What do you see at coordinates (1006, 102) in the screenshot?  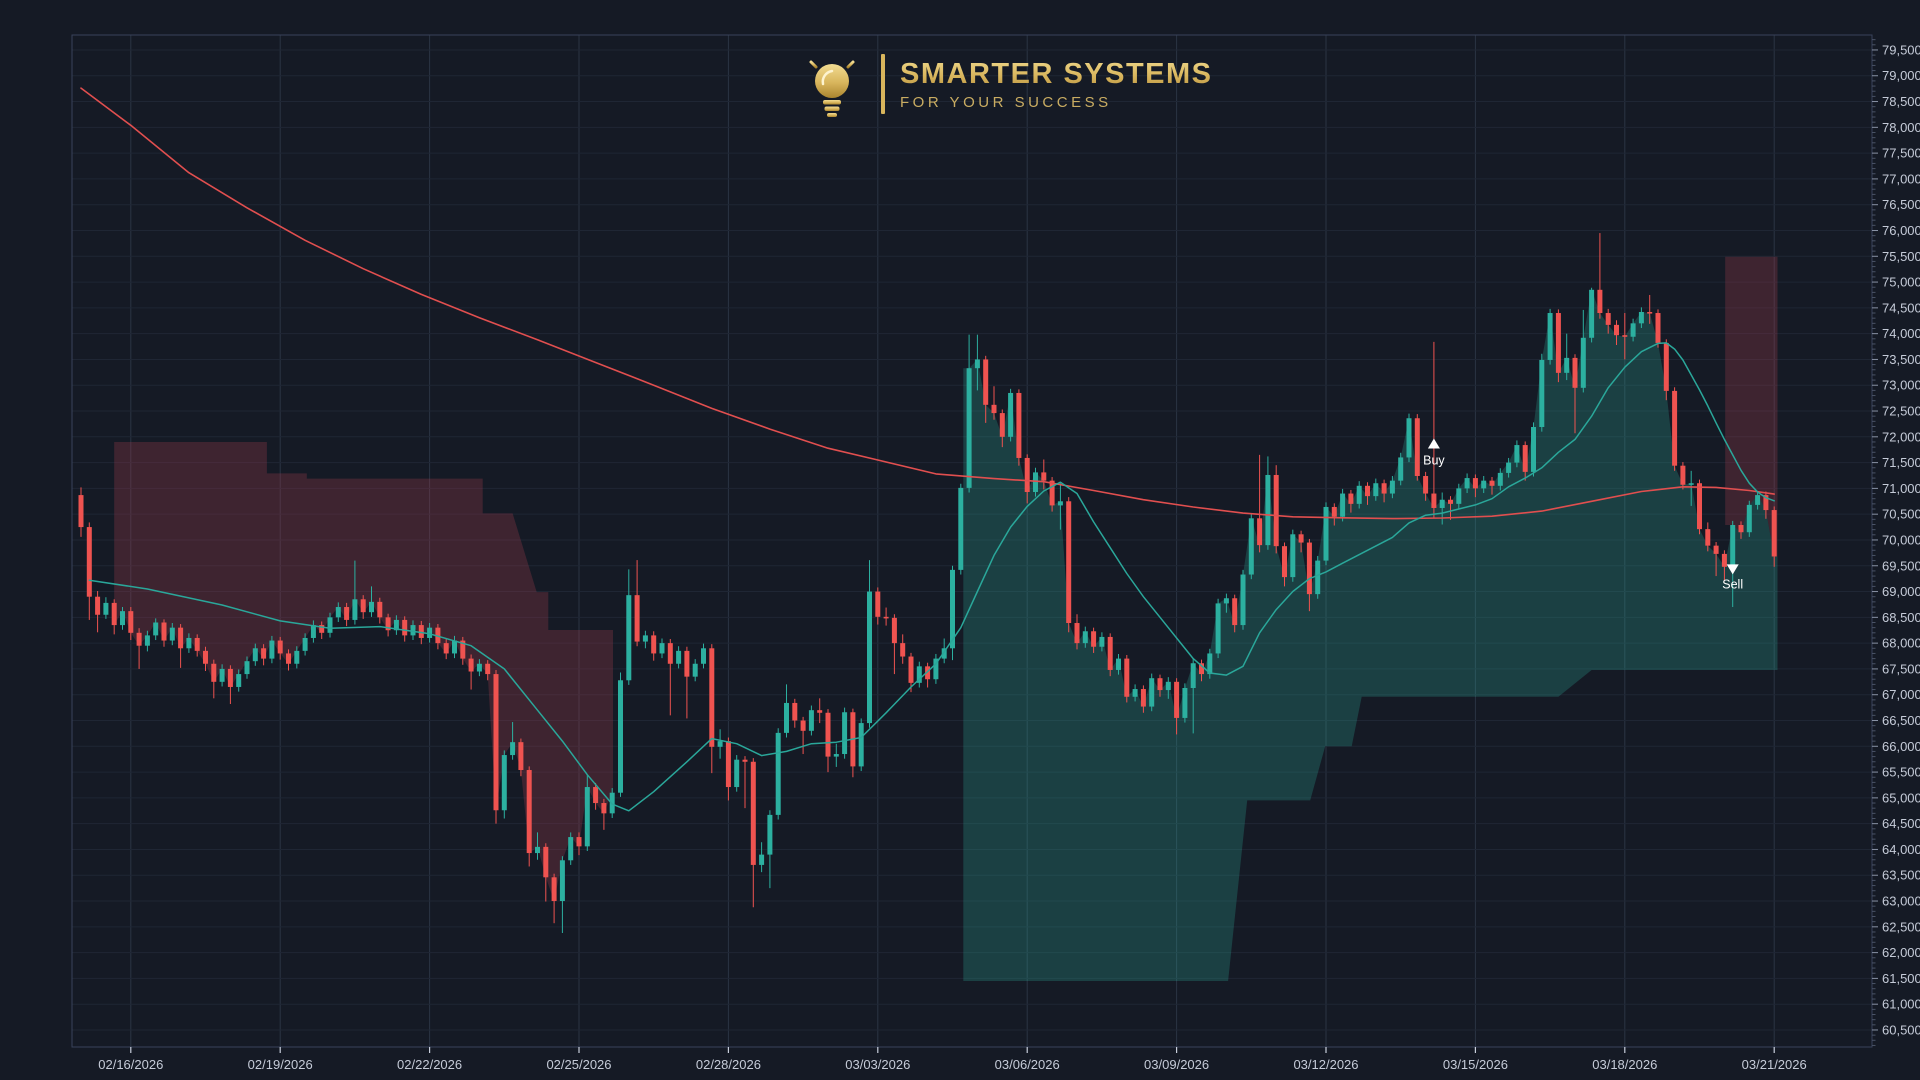 I see `brand-tagline: FOR YOUR SUCCESS` at bounding box center [1006, 102].